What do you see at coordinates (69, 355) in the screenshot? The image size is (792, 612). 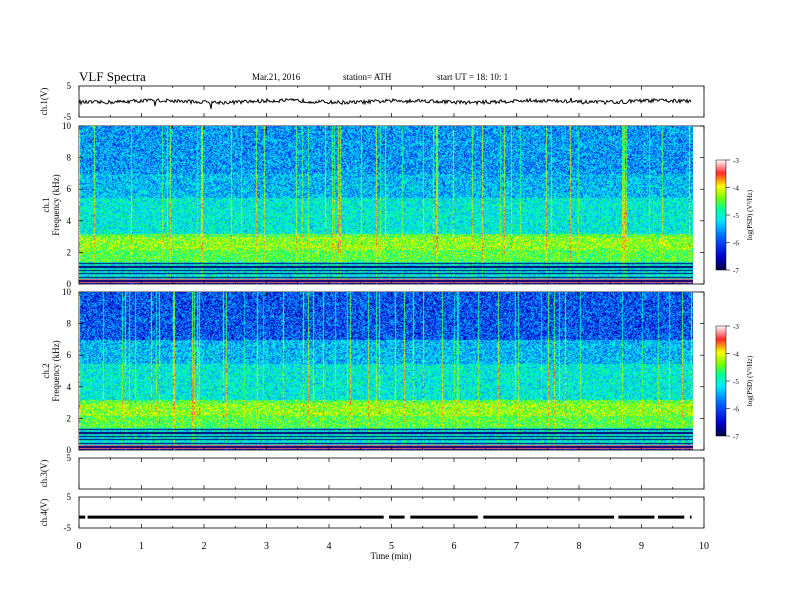 I see `ch2-spectrogram-y-tick-label: 6` at bounding box center [69, 355].